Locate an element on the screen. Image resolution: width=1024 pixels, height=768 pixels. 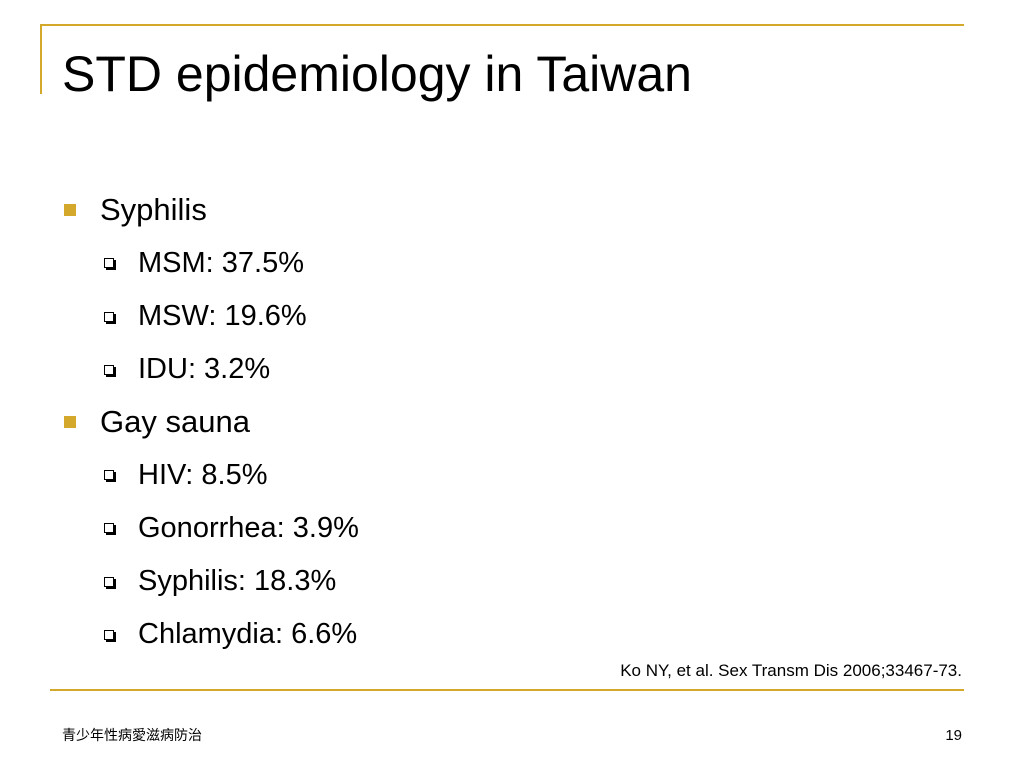
list-item: HIV: 8.5% is located at coordinates (203, 475).